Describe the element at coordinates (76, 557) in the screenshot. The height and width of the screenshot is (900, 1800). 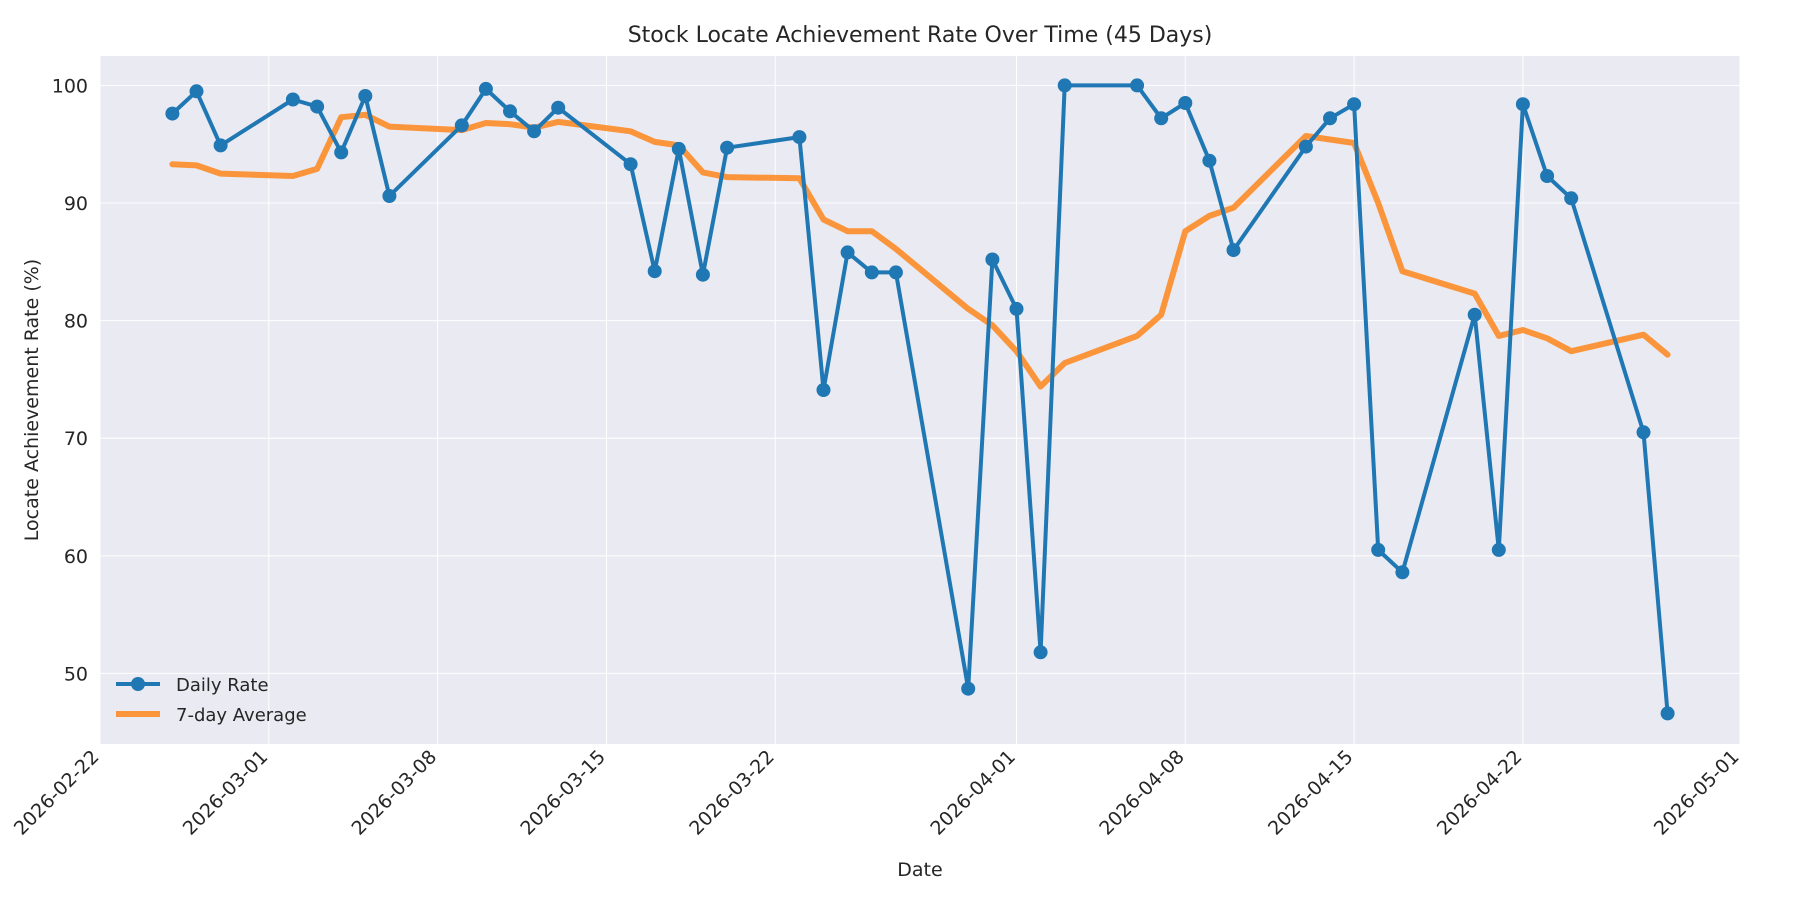
I see `y-tick-label-60: 60` at that location.